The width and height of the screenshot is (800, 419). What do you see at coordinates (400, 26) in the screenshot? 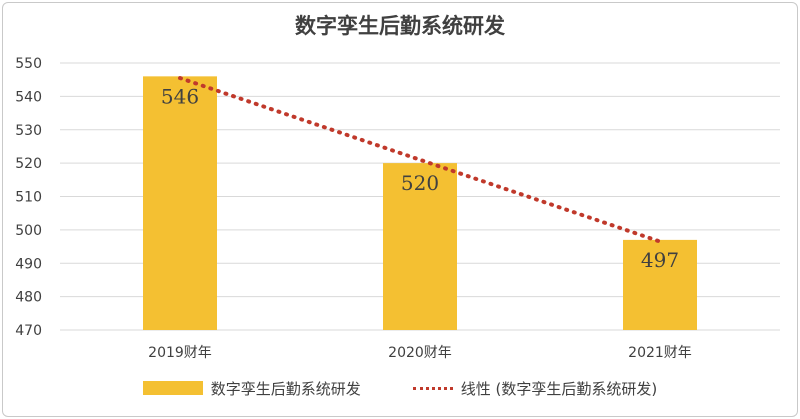
I see `chart-title: 数字孪生后勤系统研发` at bounding box center [400, 26].